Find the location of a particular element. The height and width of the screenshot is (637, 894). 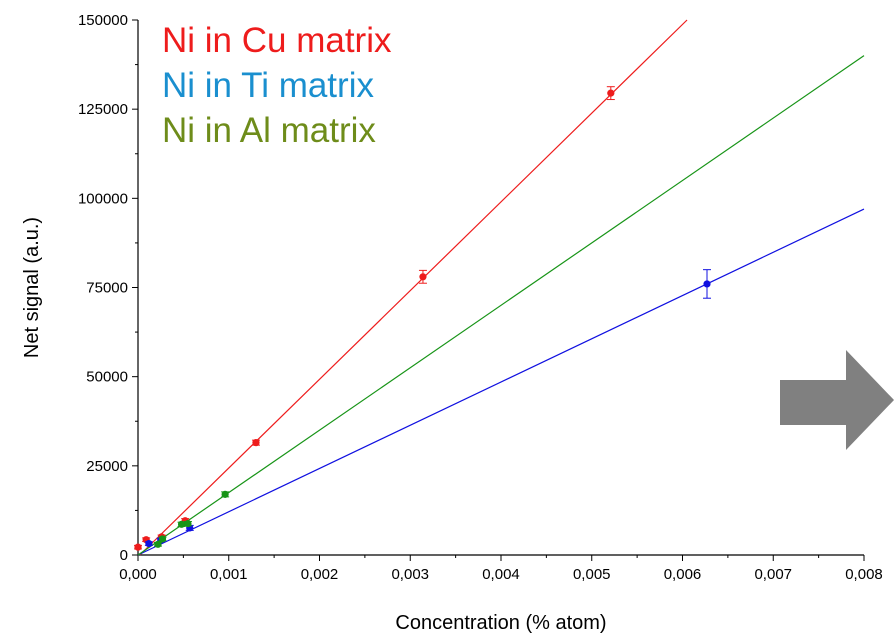

x-tick-label: 0,007 is located at coordinates (773, 574).